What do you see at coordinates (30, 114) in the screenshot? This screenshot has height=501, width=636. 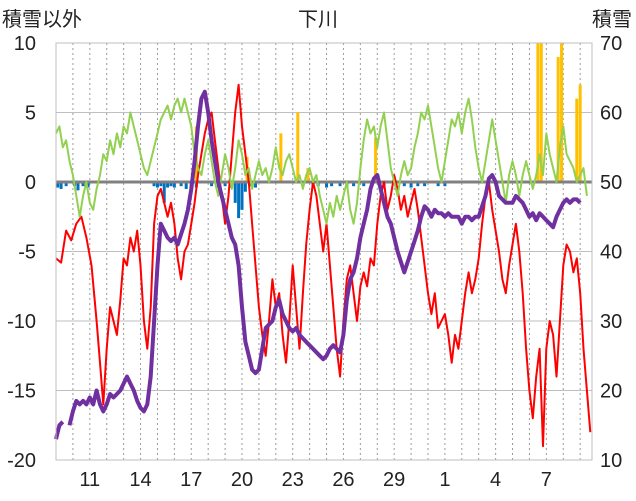 I see `y-left-tick-label: 5` at bounding box center [30, 114].